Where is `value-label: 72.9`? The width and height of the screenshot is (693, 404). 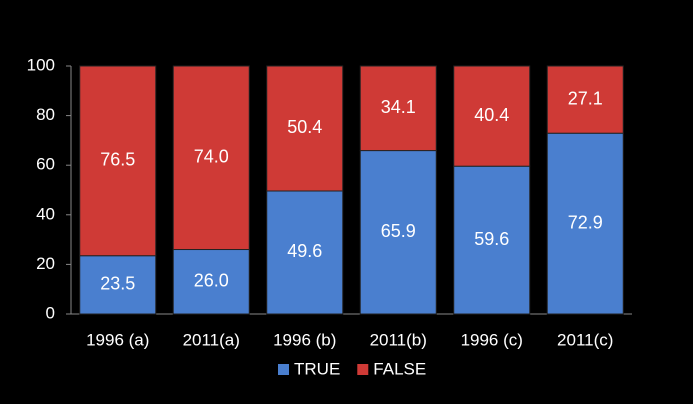
value-label: 72.9 is located at coordinates (585, 222).